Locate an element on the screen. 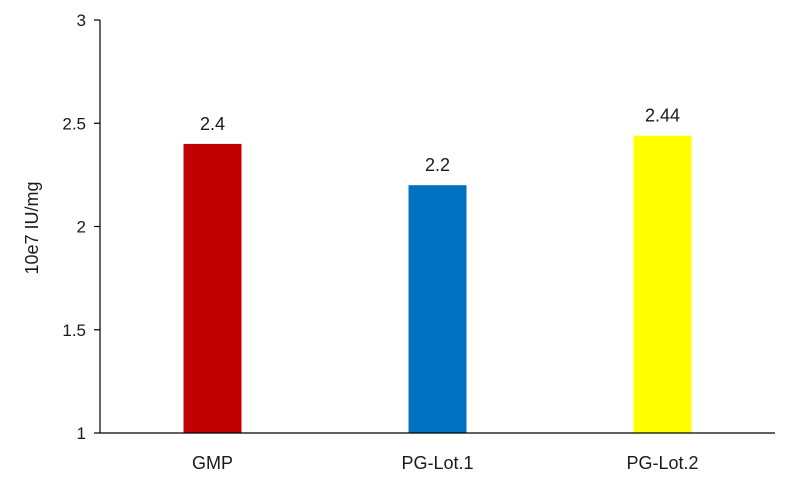 This screenshot has height=479, width=796. data-label: 2.2 is located at coordinates (437, 165).